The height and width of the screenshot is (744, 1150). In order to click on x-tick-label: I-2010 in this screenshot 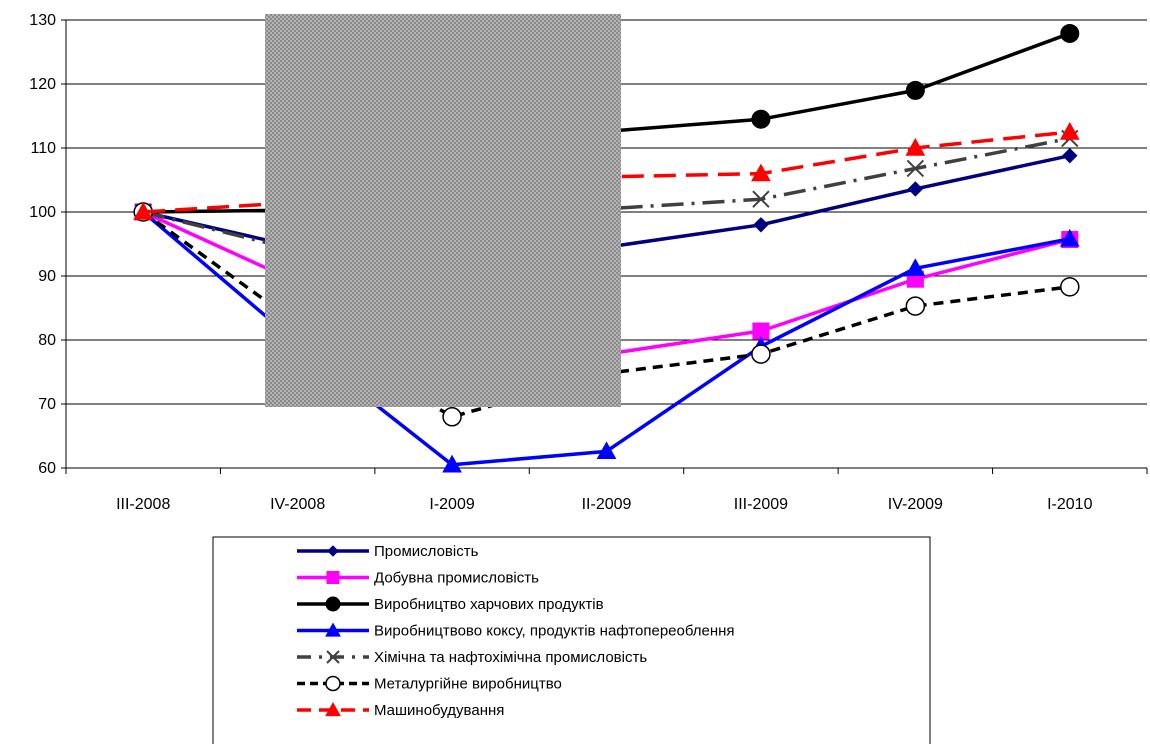, I will do `click(1069, 504)`.